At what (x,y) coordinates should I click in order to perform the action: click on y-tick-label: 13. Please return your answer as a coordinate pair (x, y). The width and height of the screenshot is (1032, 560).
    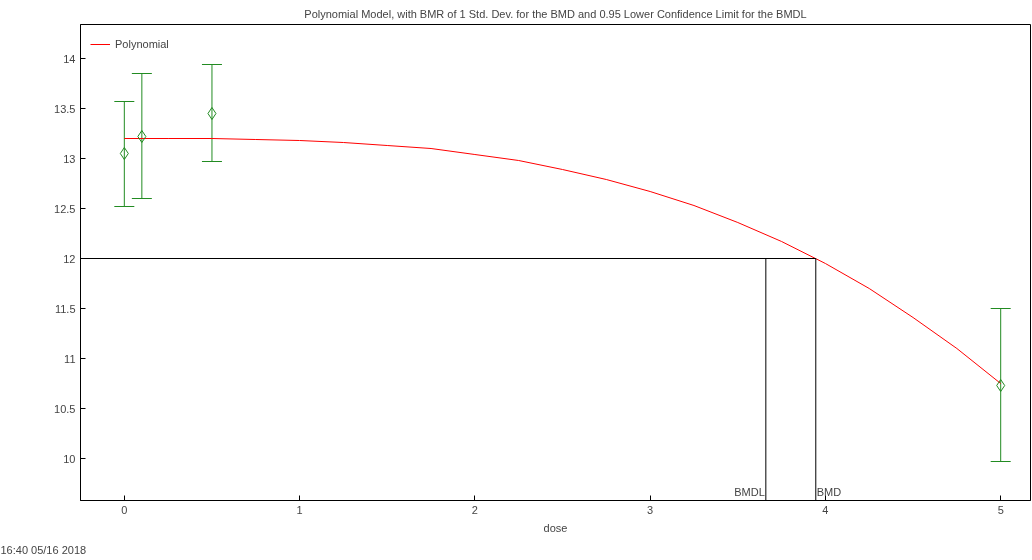
    Looking at the image, I should click on (69, 158).